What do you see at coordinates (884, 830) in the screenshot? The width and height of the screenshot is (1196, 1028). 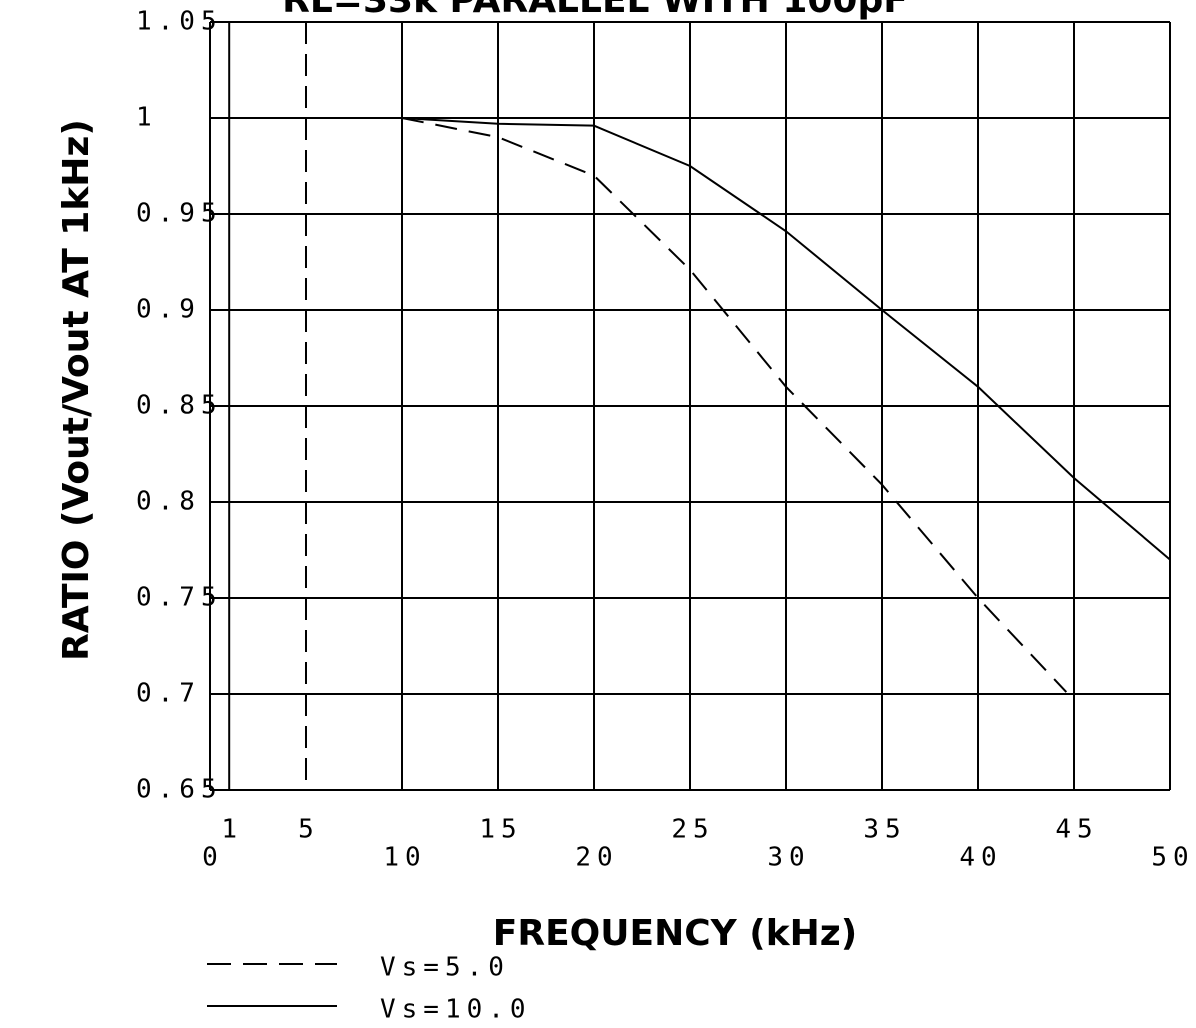 I see `x-tick-label: 35` at bounding box center [884, 830].